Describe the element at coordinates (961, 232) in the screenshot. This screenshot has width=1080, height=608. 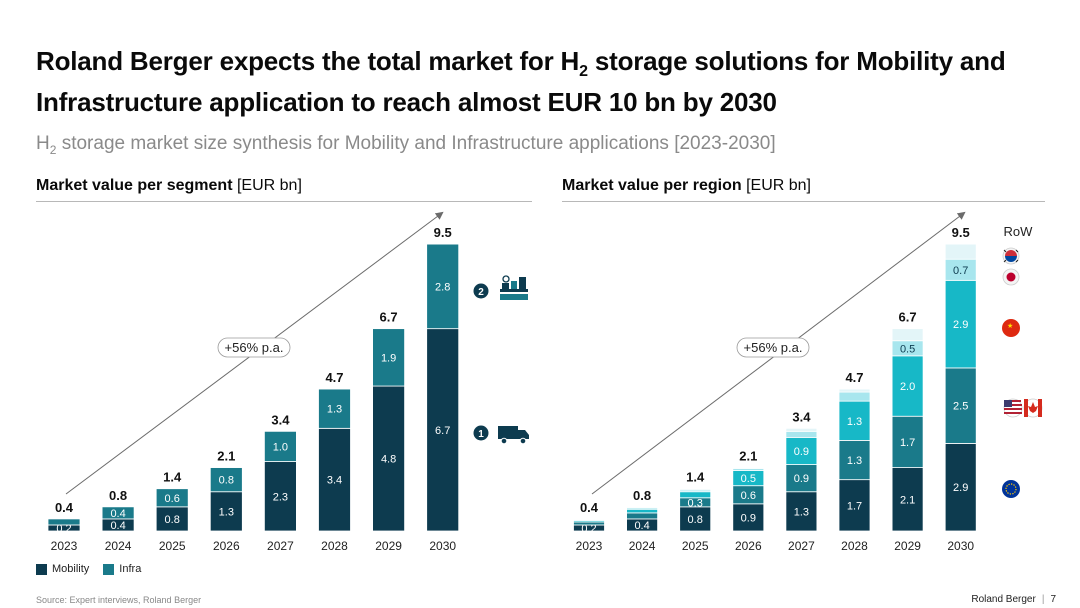
I see `region-total-label: 9.5` at that location.